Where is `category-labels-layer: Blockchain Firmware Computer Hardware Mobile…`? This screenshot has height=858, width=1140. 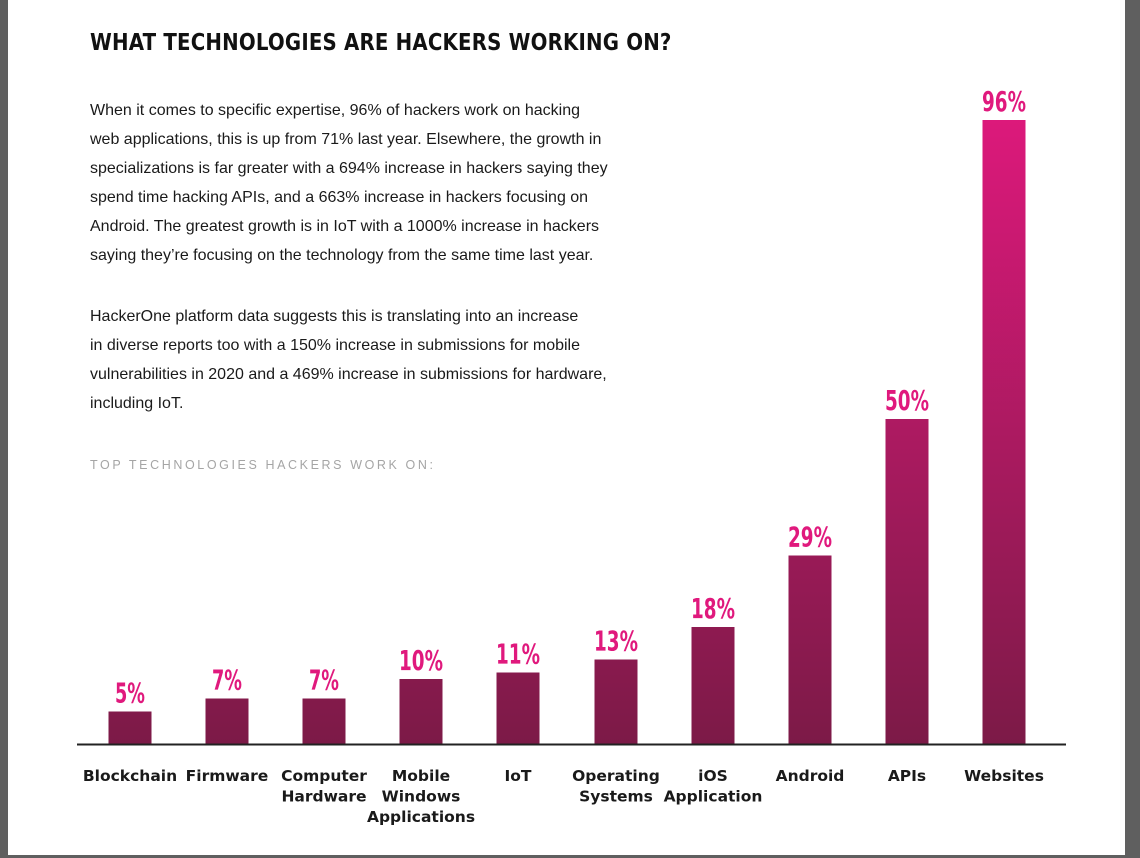 category-labels-layer: Blockchain Firmware Computer Hardware Mobile… is located at coordinates (563, 796).